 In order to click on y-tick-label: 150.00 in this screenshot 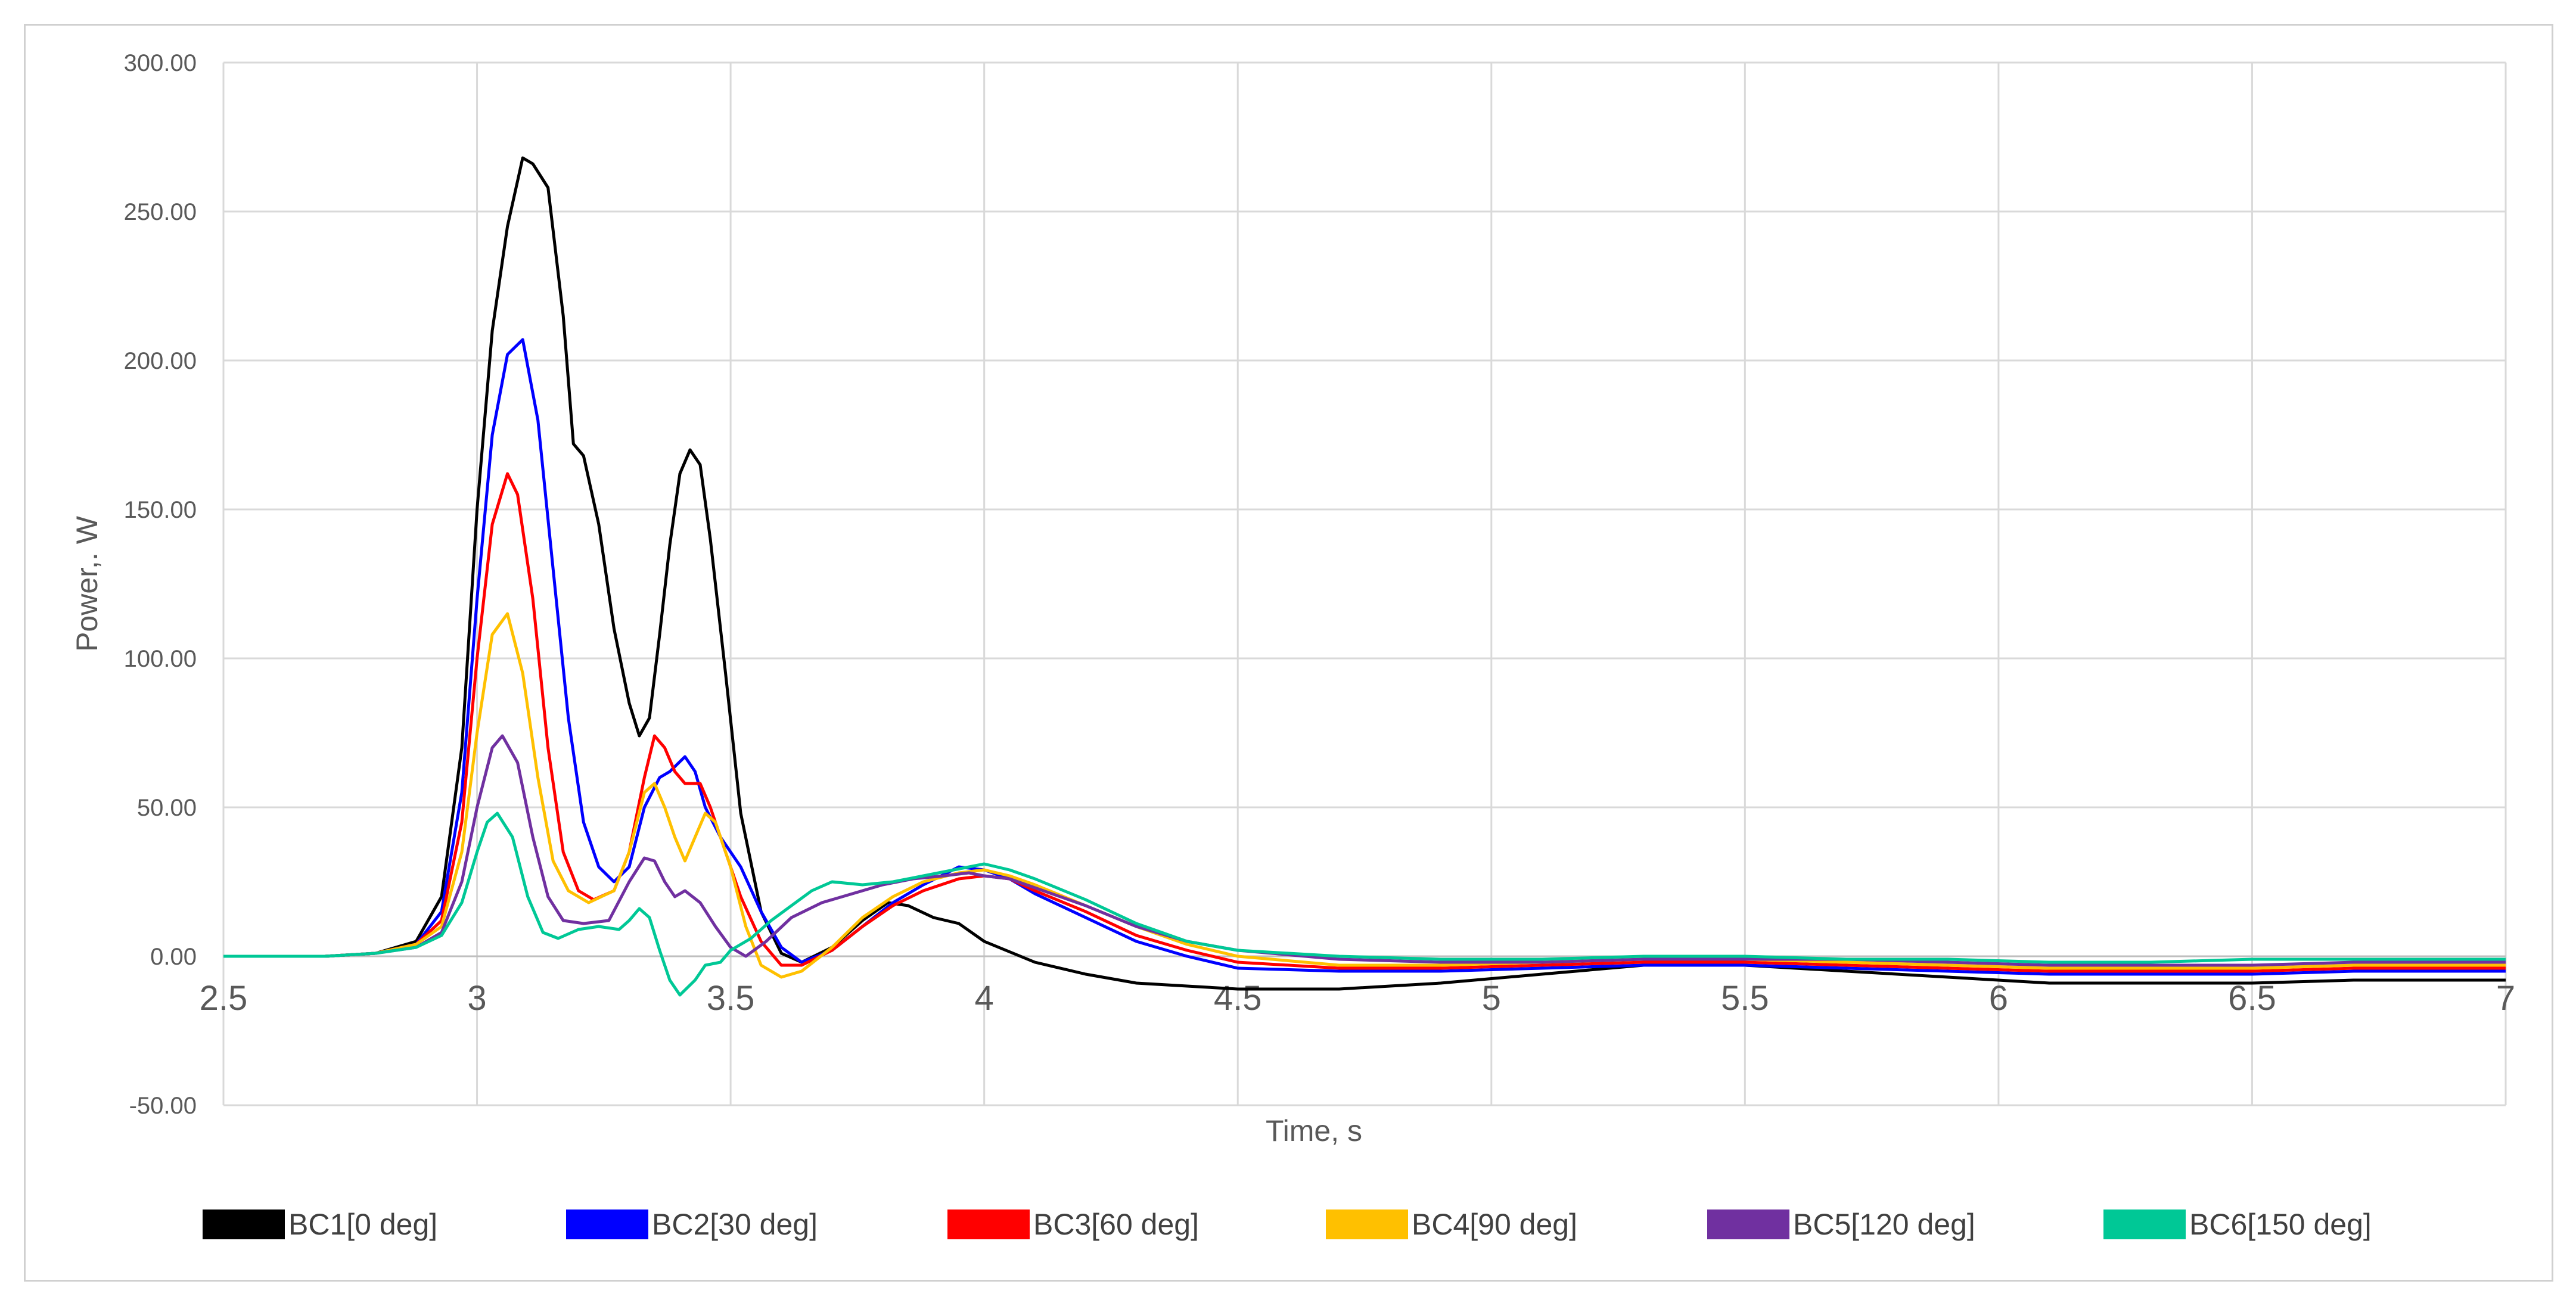, I will do `click(160, 510)`.